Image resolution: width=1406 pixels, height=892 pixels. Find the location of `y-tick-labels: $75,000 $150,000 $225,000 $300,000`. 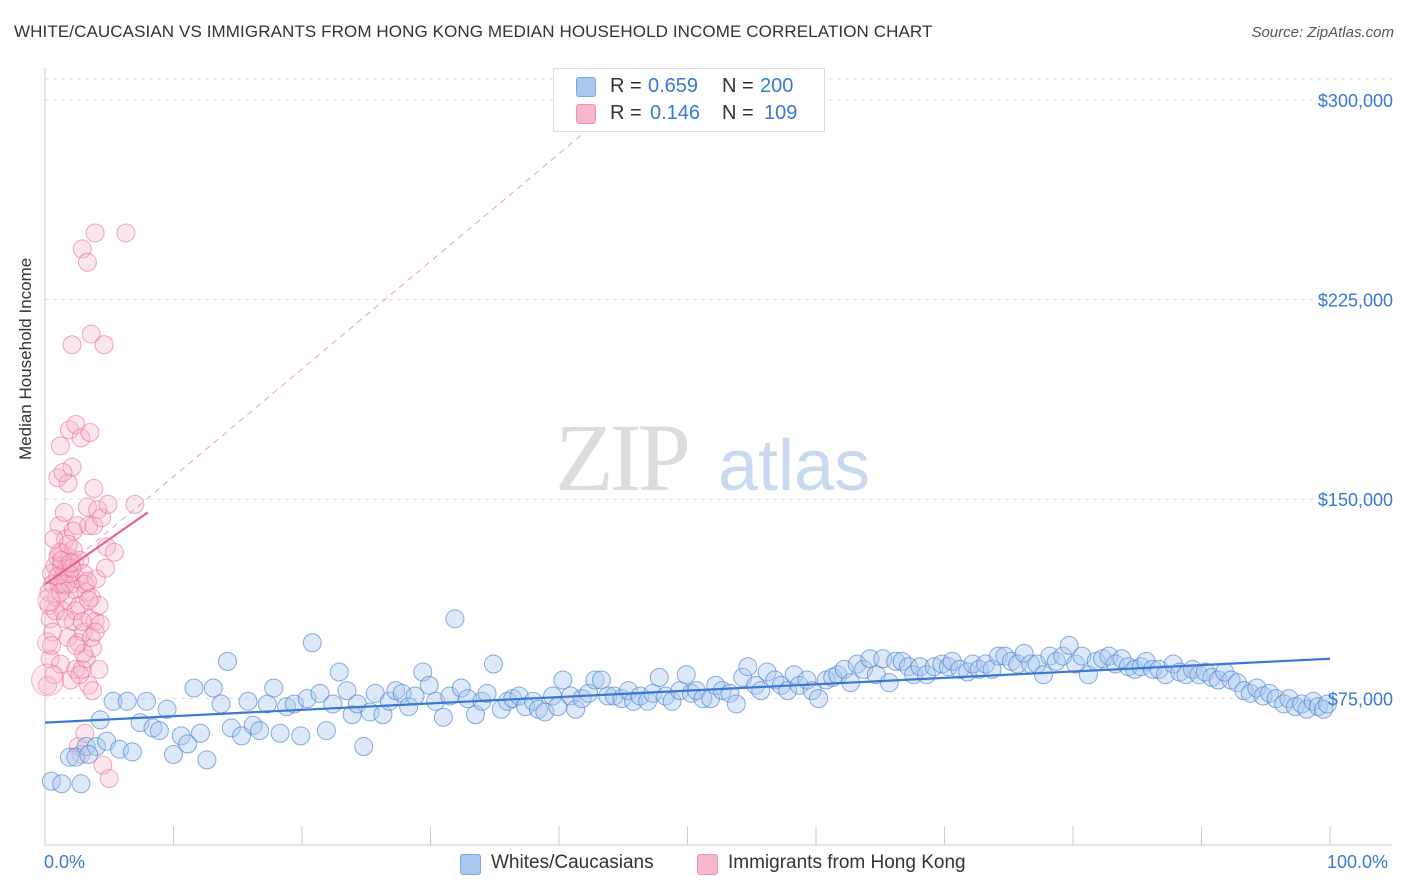

y-tick-labels: $75,000 $150,000 $225,000 $300,000 is located at coordinates (1355, 400).